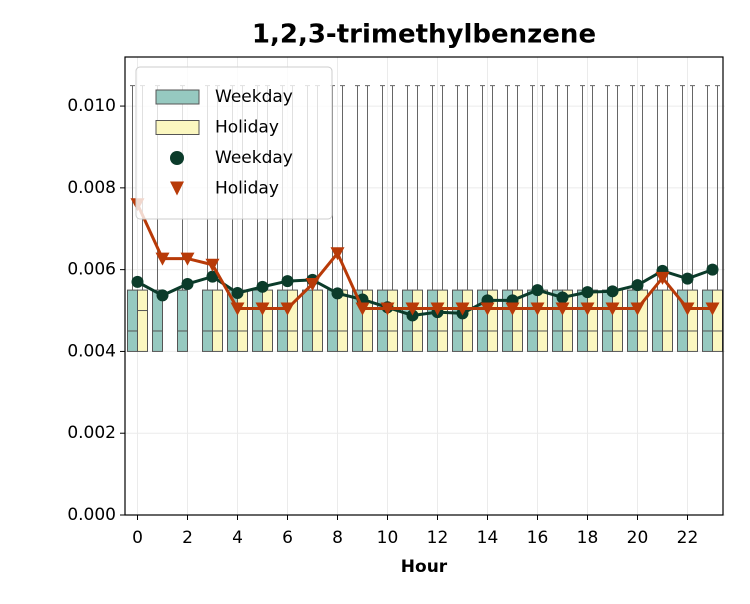 The image size is (750, 604). What do you see at coordinates (438, 538) in the screenshot?
I see `x-tick-label: 12` at bounding box center [438, 538].